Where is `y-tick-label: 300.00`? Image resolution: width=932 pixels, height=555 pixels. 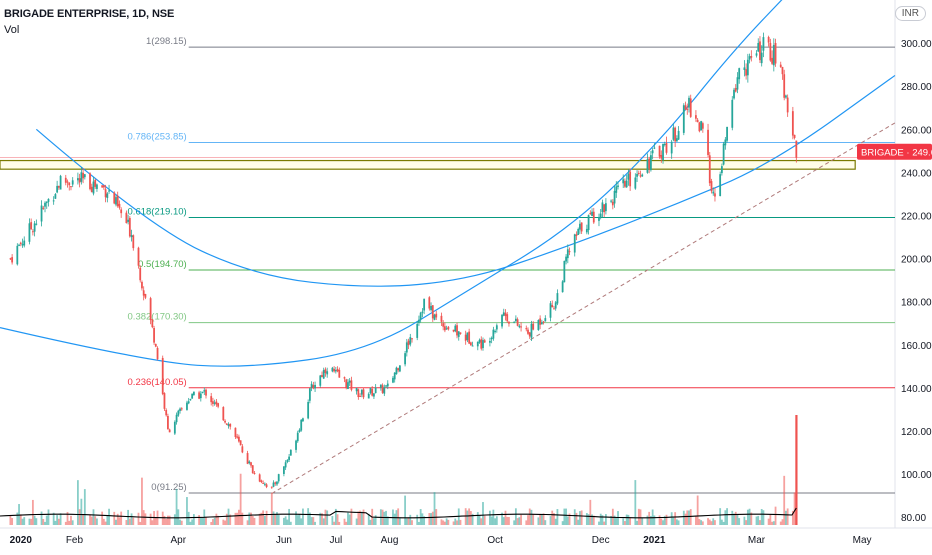
y-tick-label: 300.00 is located at coordinates (916, 44).